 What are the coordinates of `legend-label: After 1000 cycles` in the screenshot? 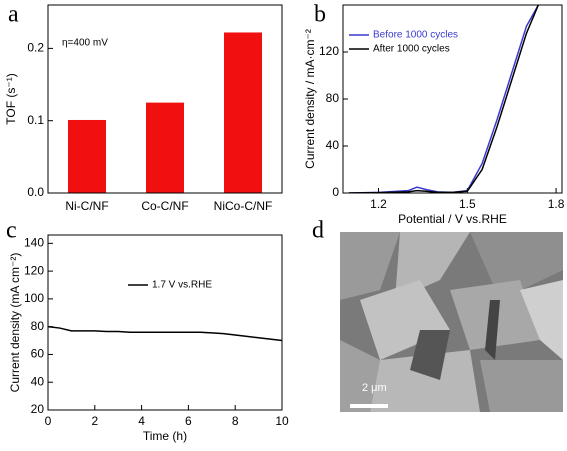 It's located at (411, 49).